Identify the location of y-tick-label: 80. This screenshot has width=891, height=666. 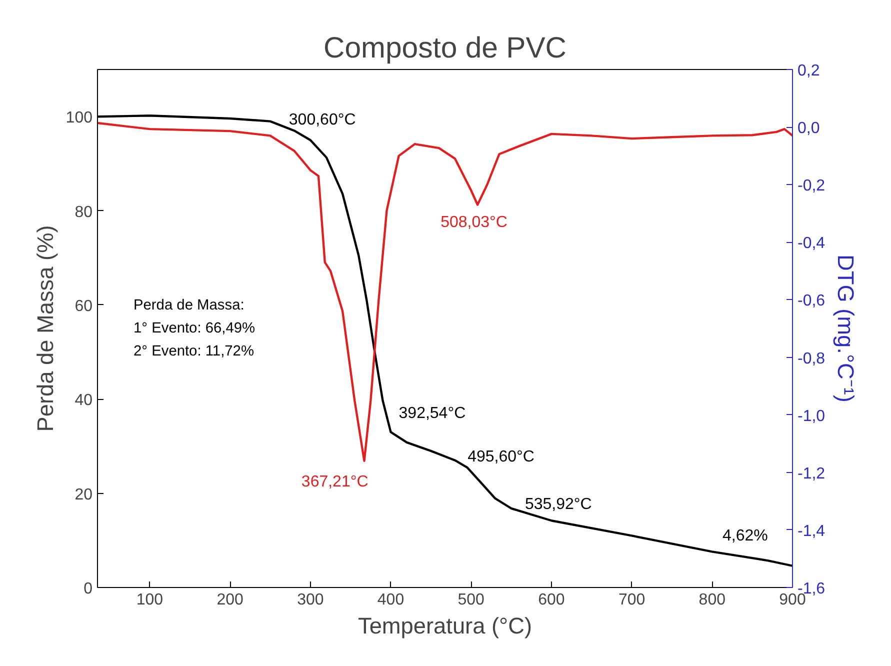
(83, 212).